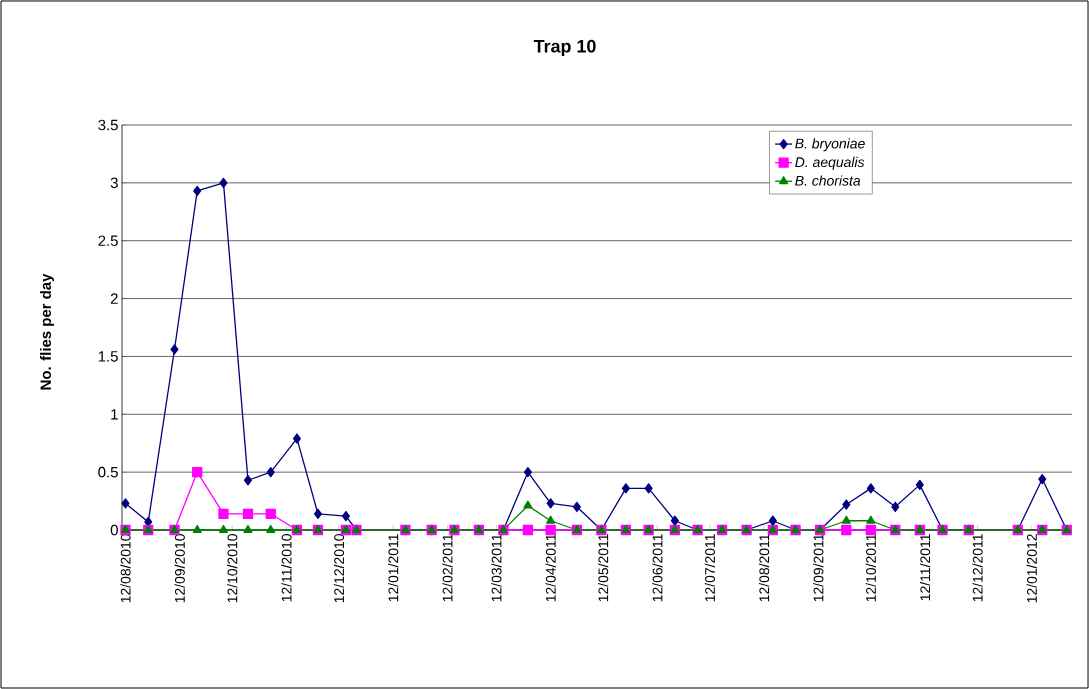  I want to click on x-tick-label: 12/01/2011, so click(393, 568).